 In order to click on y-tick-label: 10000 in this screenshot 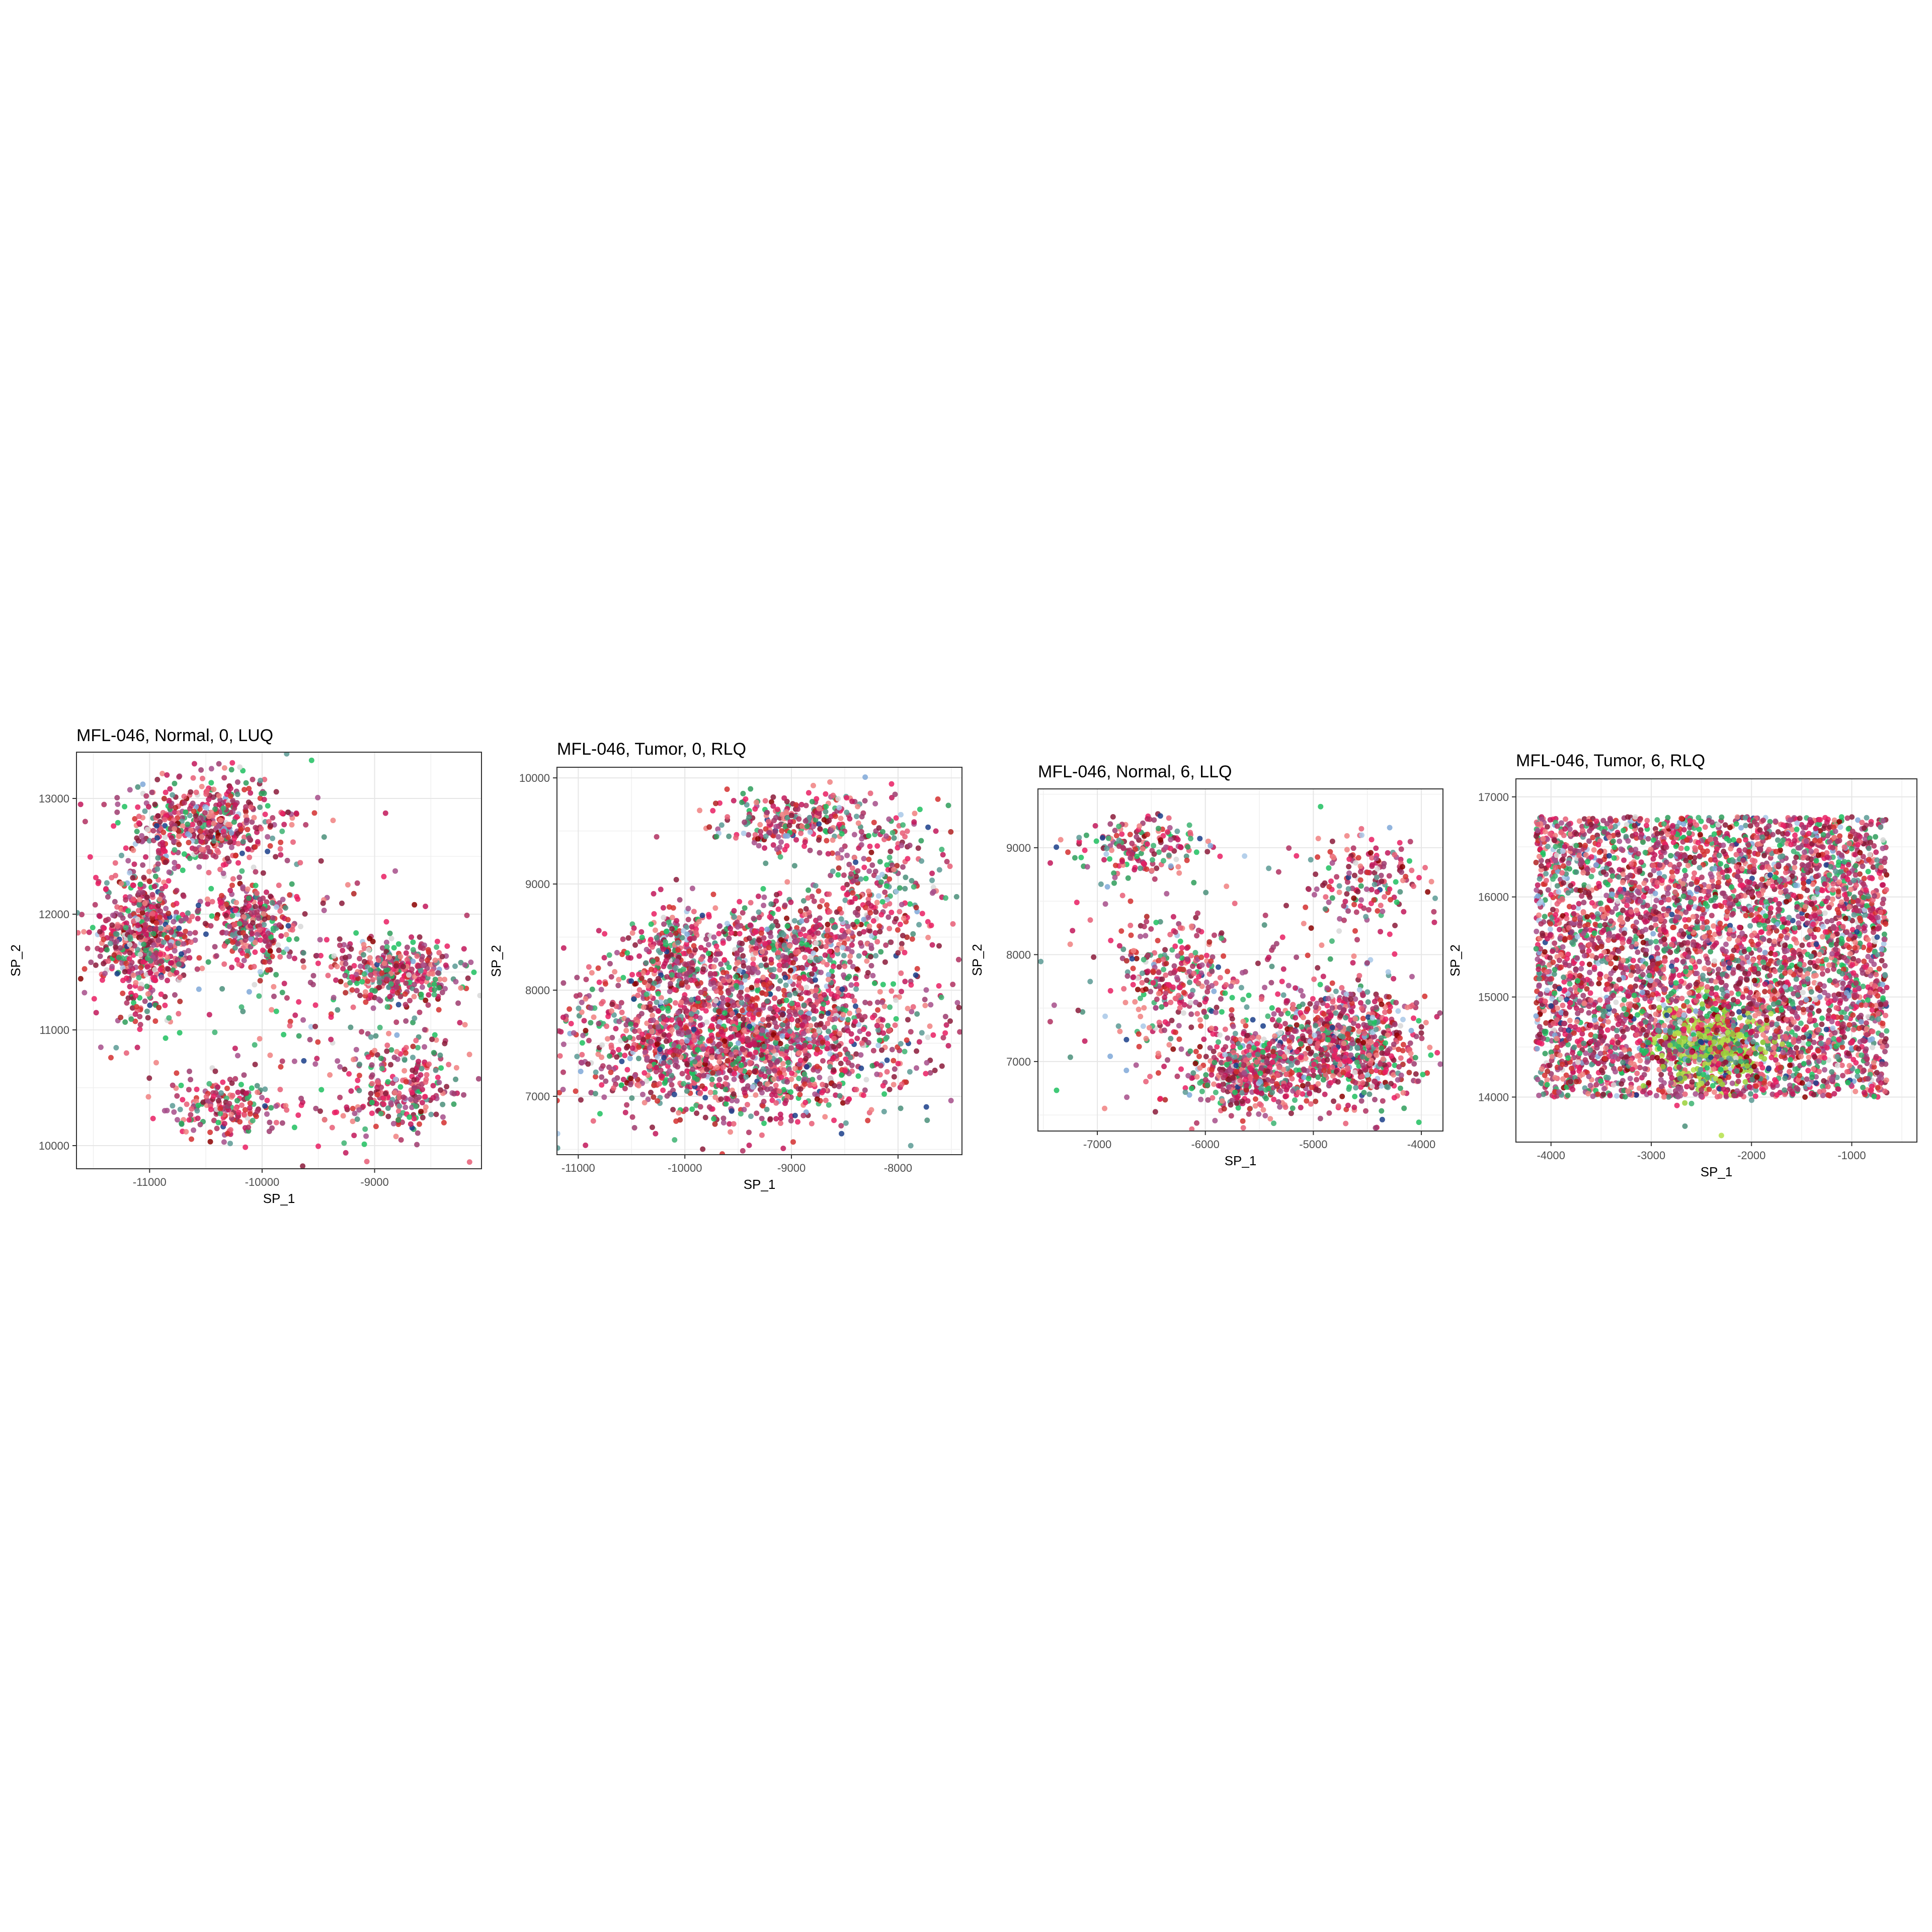, I will do `click(54, 1146)`.